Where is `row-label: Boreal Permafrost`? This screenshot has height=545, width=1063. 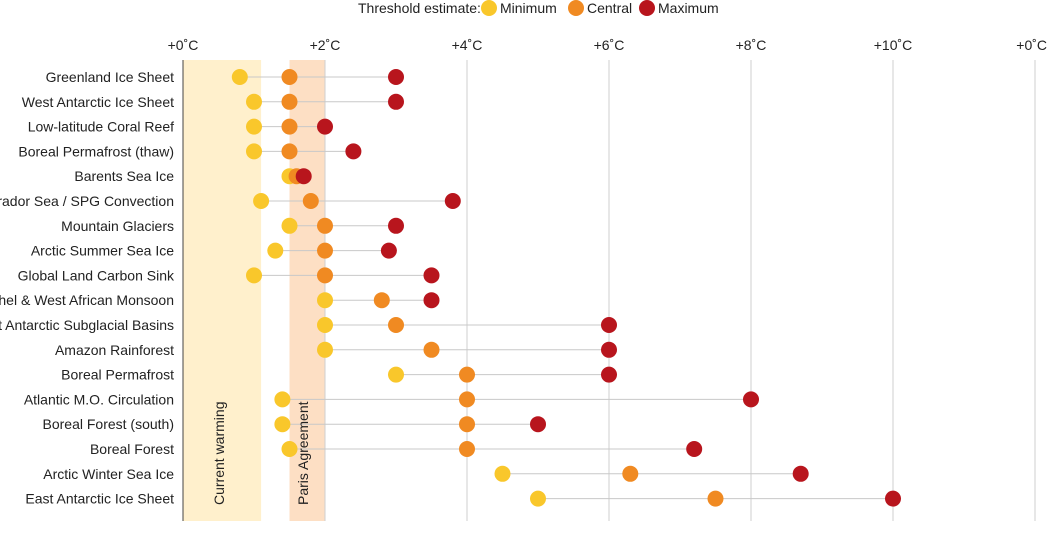 row-label: Boreal Permafrost is located at coordinates (117, 375).